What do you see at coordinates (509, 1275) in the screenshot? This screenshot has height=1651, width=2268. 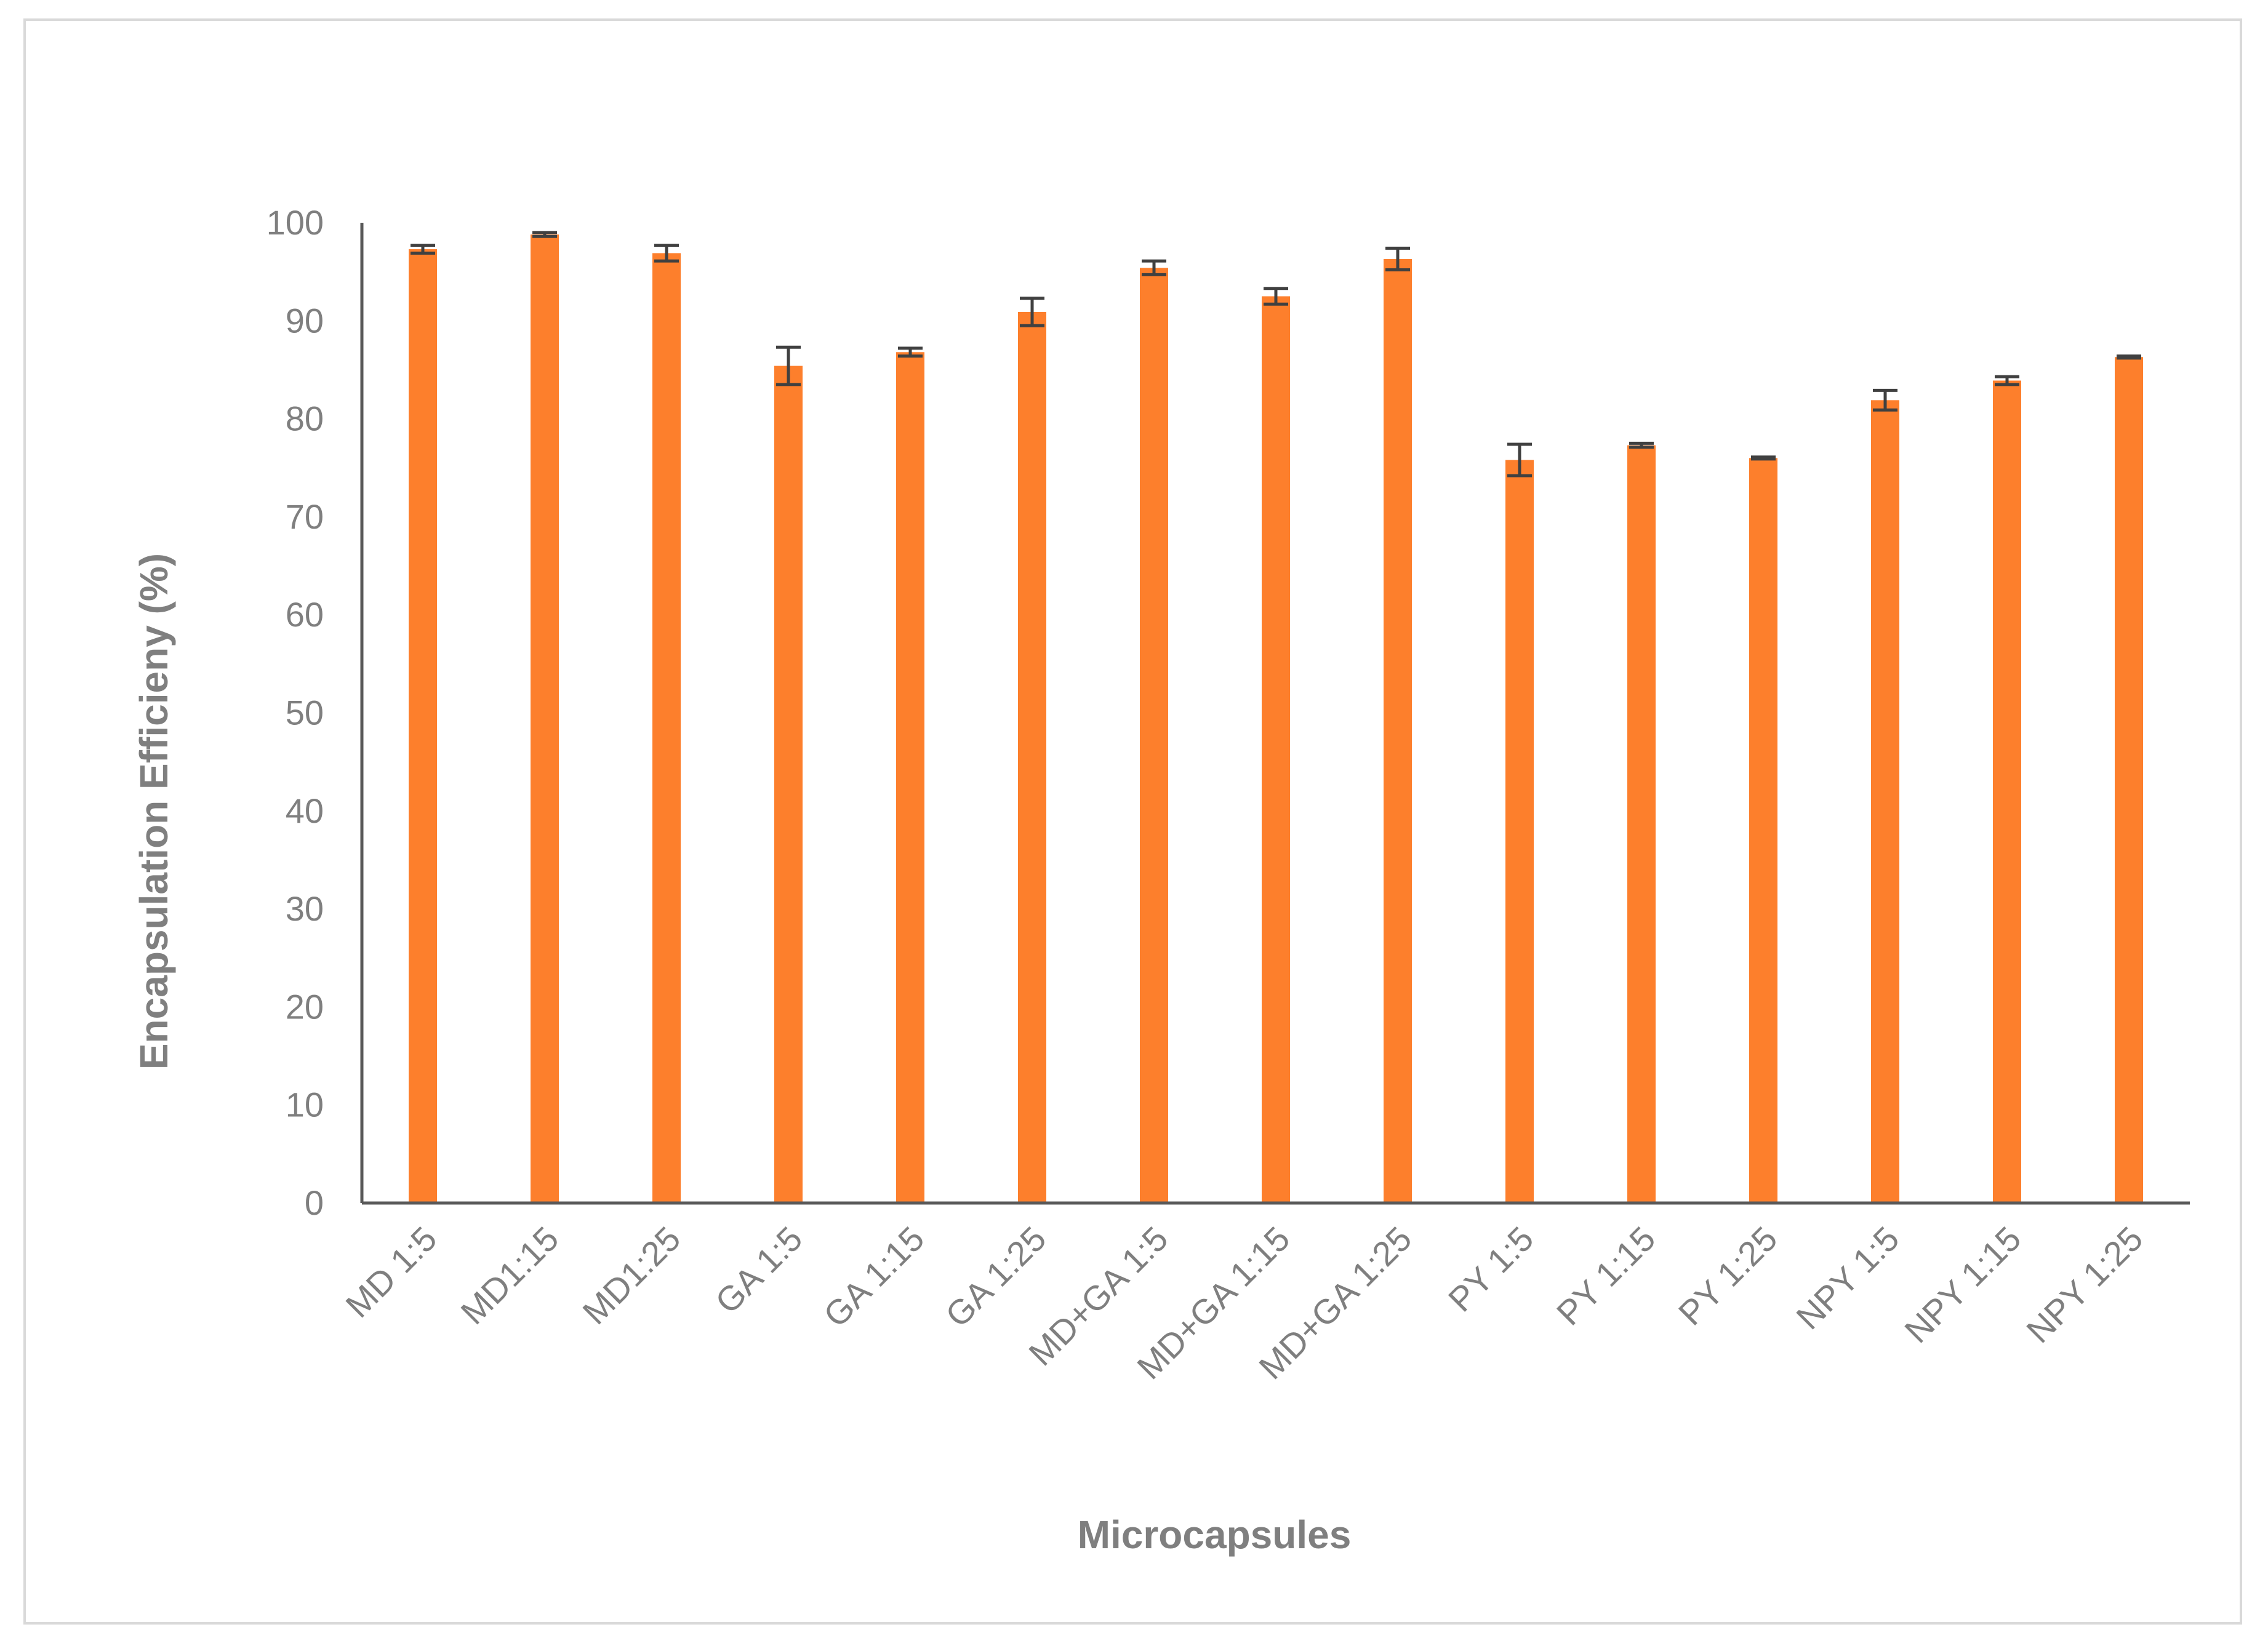 I see `x-tick-label: MD1:15` at bounding box center [509, 1275].